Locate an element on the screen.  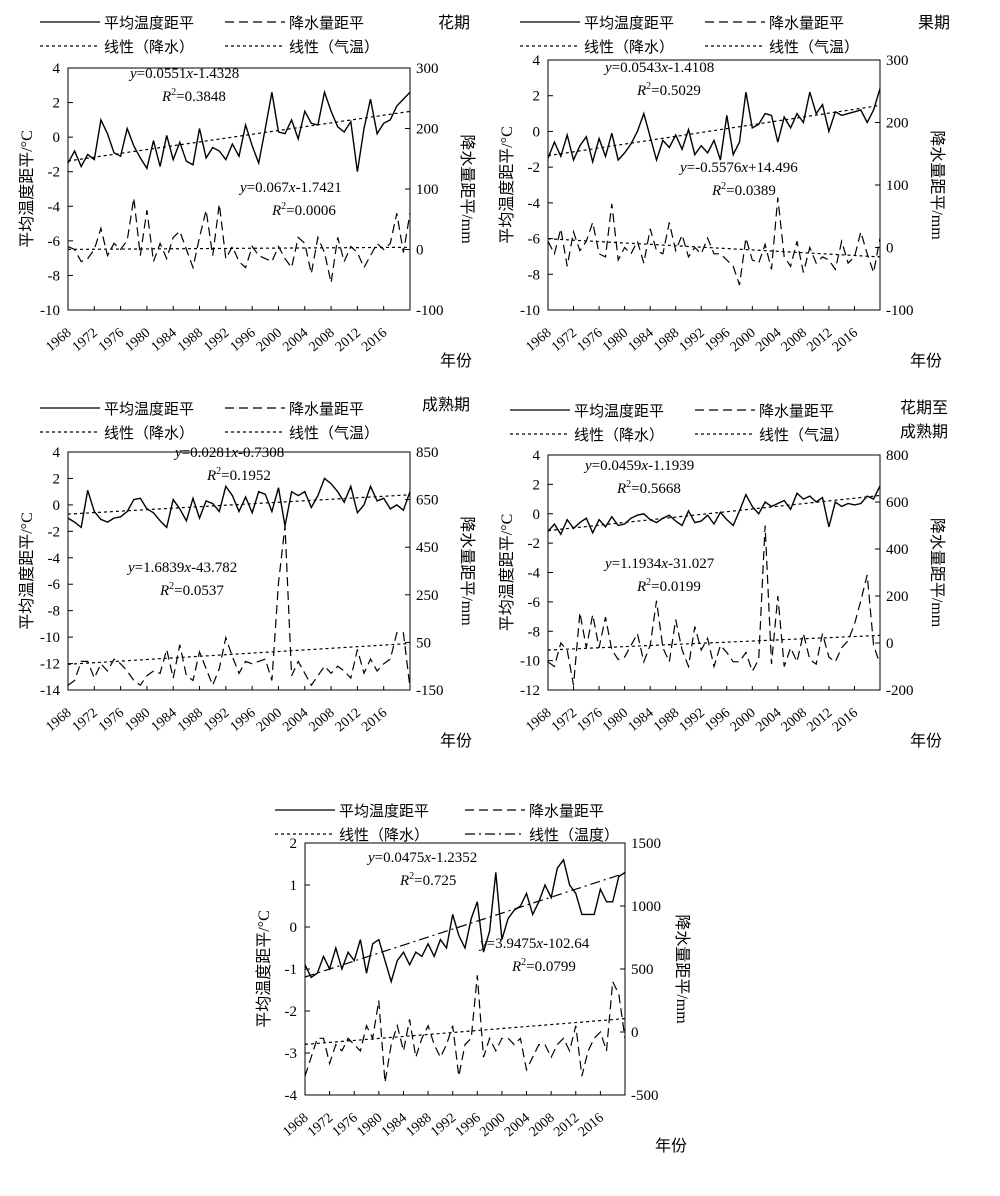
y2-tick-label: -100 is located at coordinates (430, 311).